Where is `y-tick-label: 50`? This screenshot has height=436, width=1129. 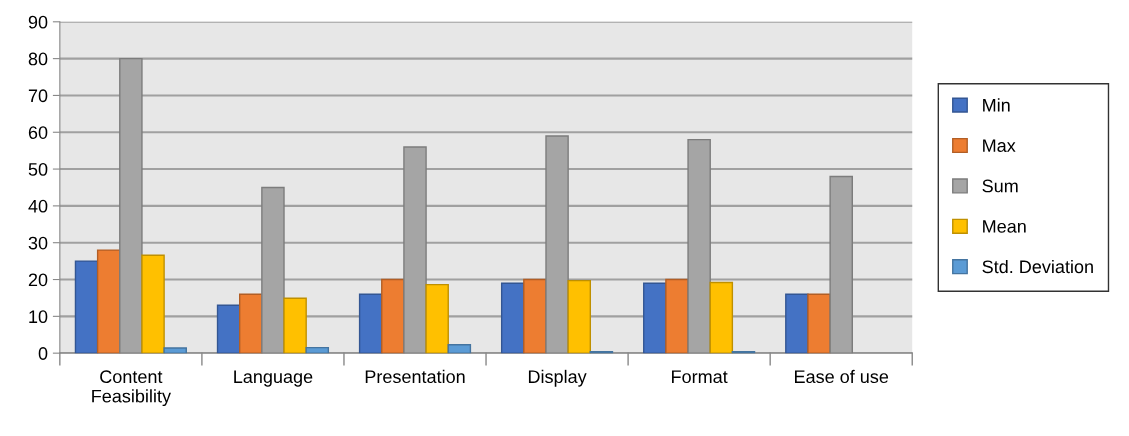
y-tick-label: 50 is located at coordinates (38, 169).